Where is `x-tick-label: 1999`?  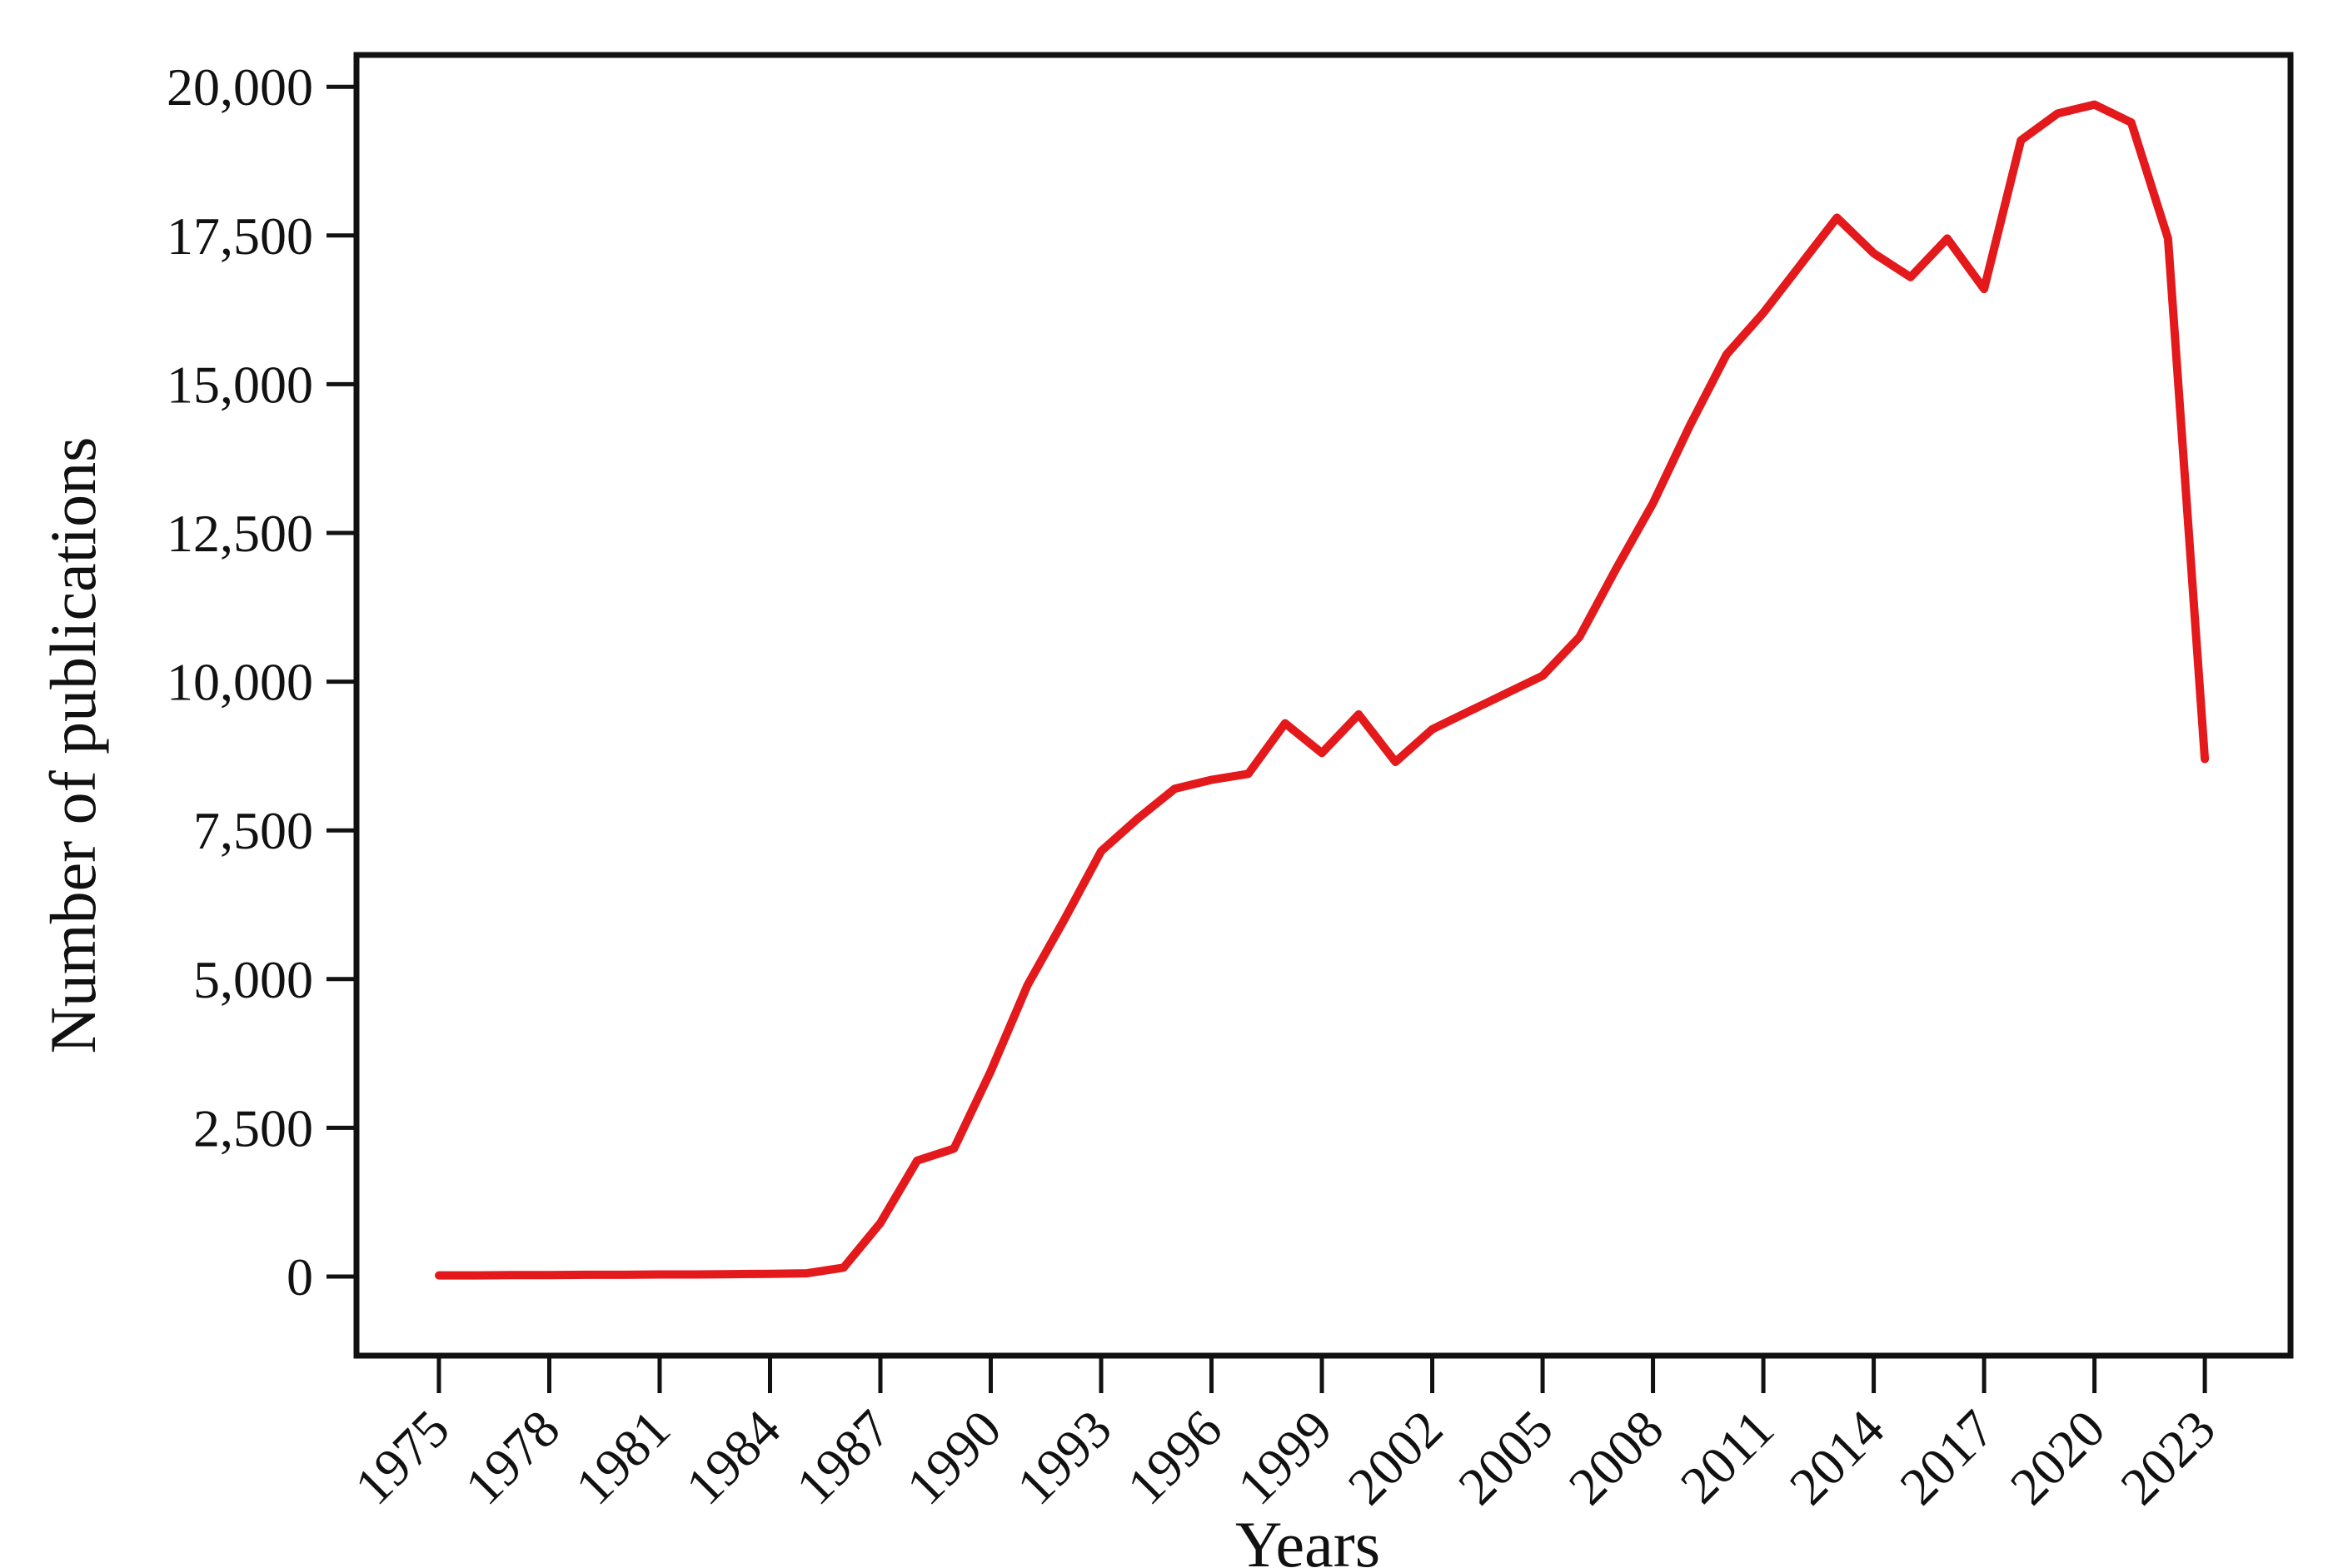 x-tick-label: 1999 is located at coordinates (1285, 1458).